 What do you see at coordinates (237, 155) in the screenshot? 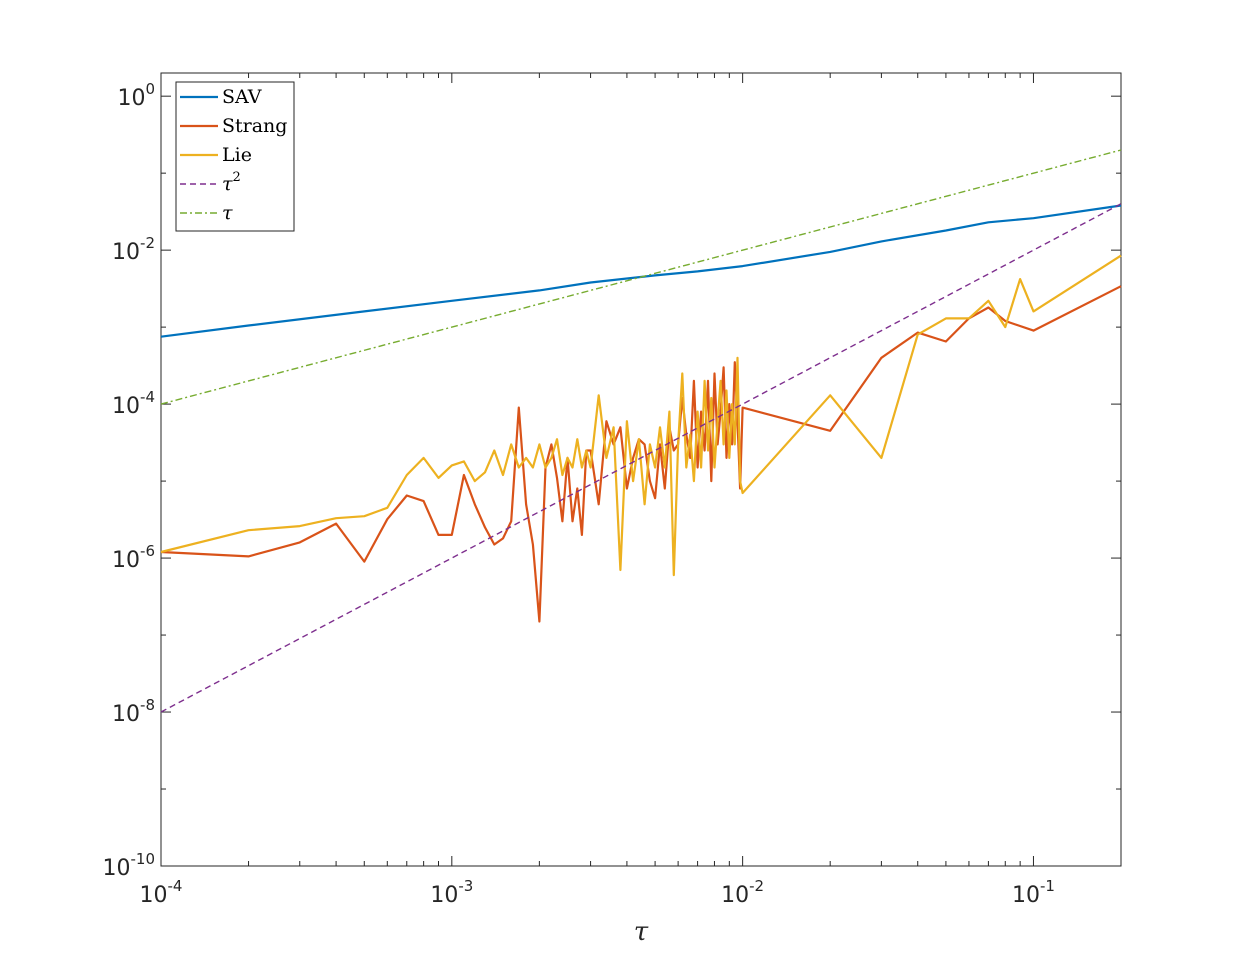
I see `legend-label: Lie` at bounding box center [237, 155].